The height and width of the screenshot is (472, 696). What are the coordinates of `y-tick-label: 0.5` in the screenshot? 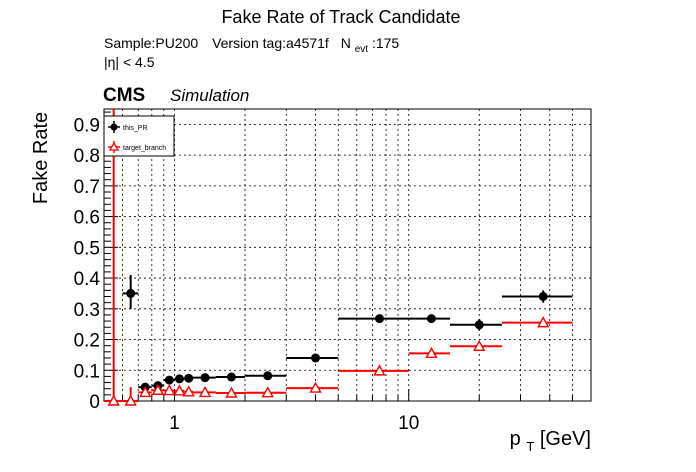 It's located at (87, 248).